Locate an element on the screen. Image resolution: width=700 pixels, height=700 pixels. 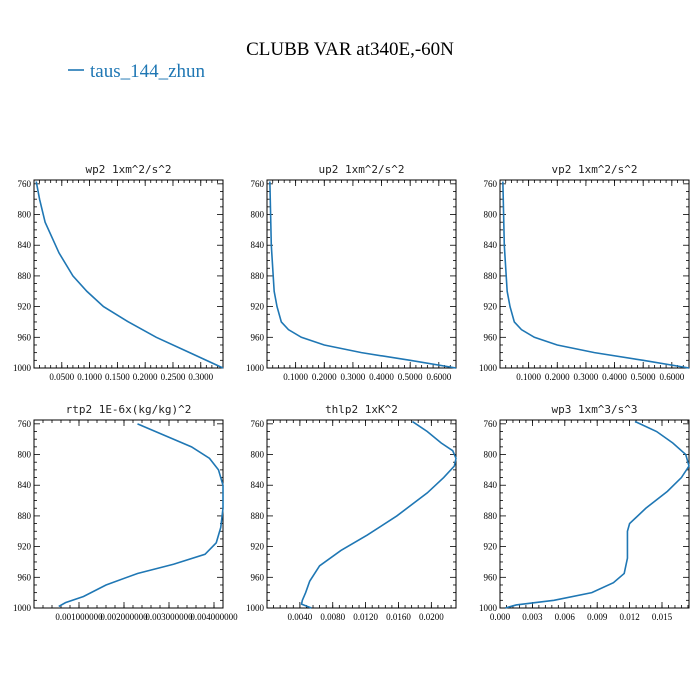
panel-title: wp3 1xm^3/s^3 is located at coordinates (594, 409).